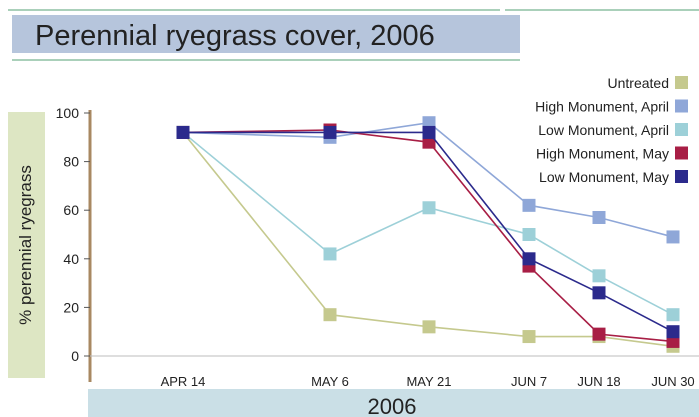 The image size is (699, 417). I want to click on x-tick-label: JUN 7, so click(529, 381).